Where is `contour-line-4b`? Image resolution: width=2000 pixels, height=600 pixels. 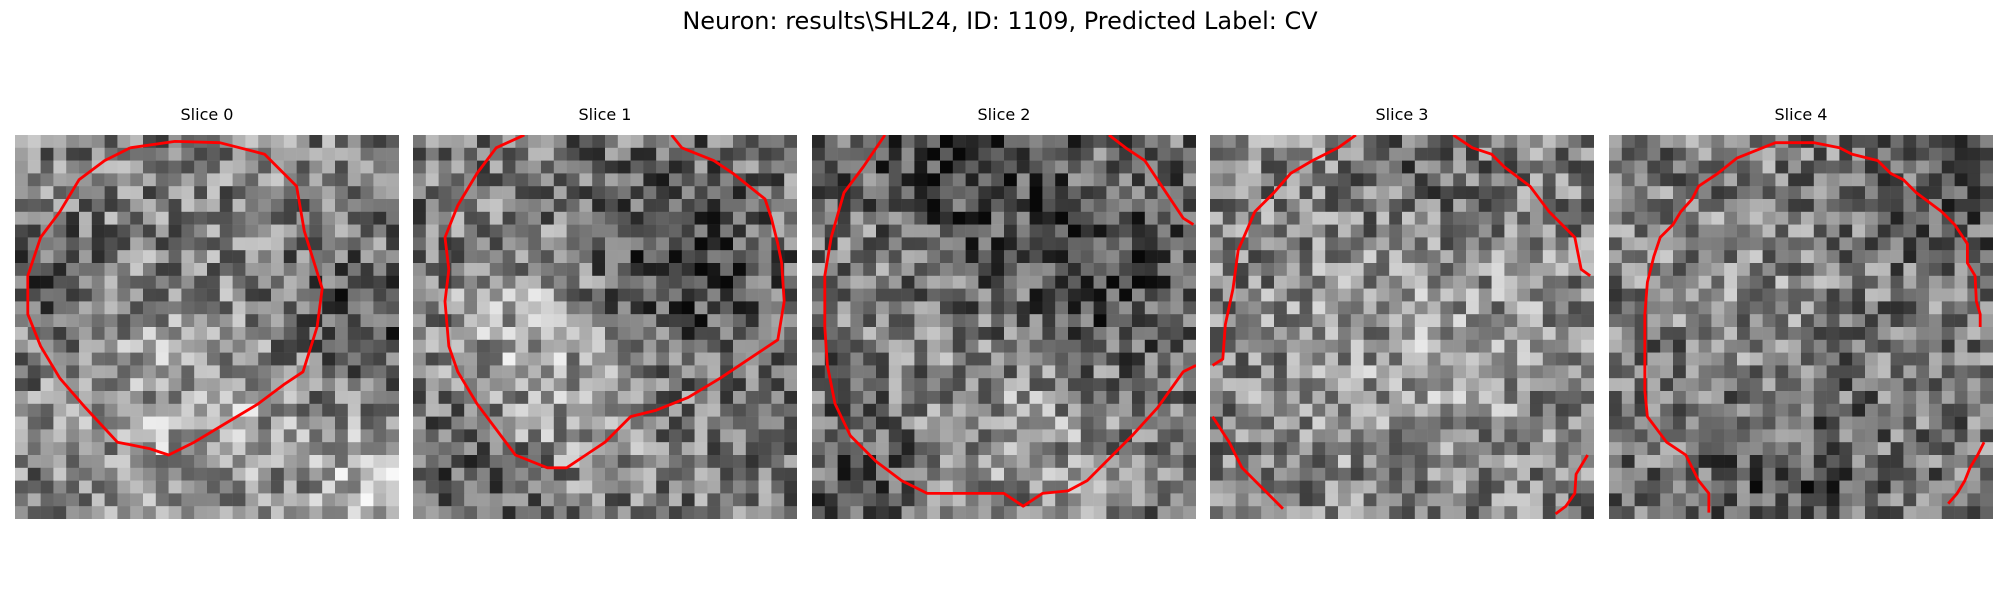
contour-line-4b is located at coordinates (1966, 473).